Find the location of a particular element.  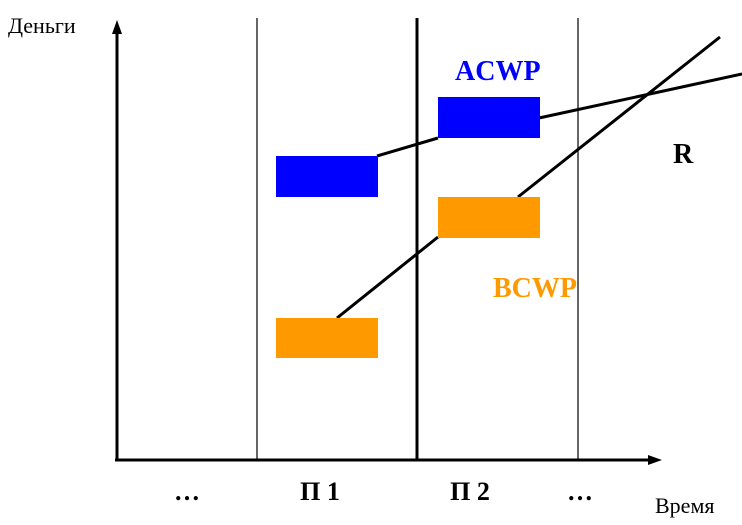

period-label-p2: П 2 is located at coordinates (470, 491).